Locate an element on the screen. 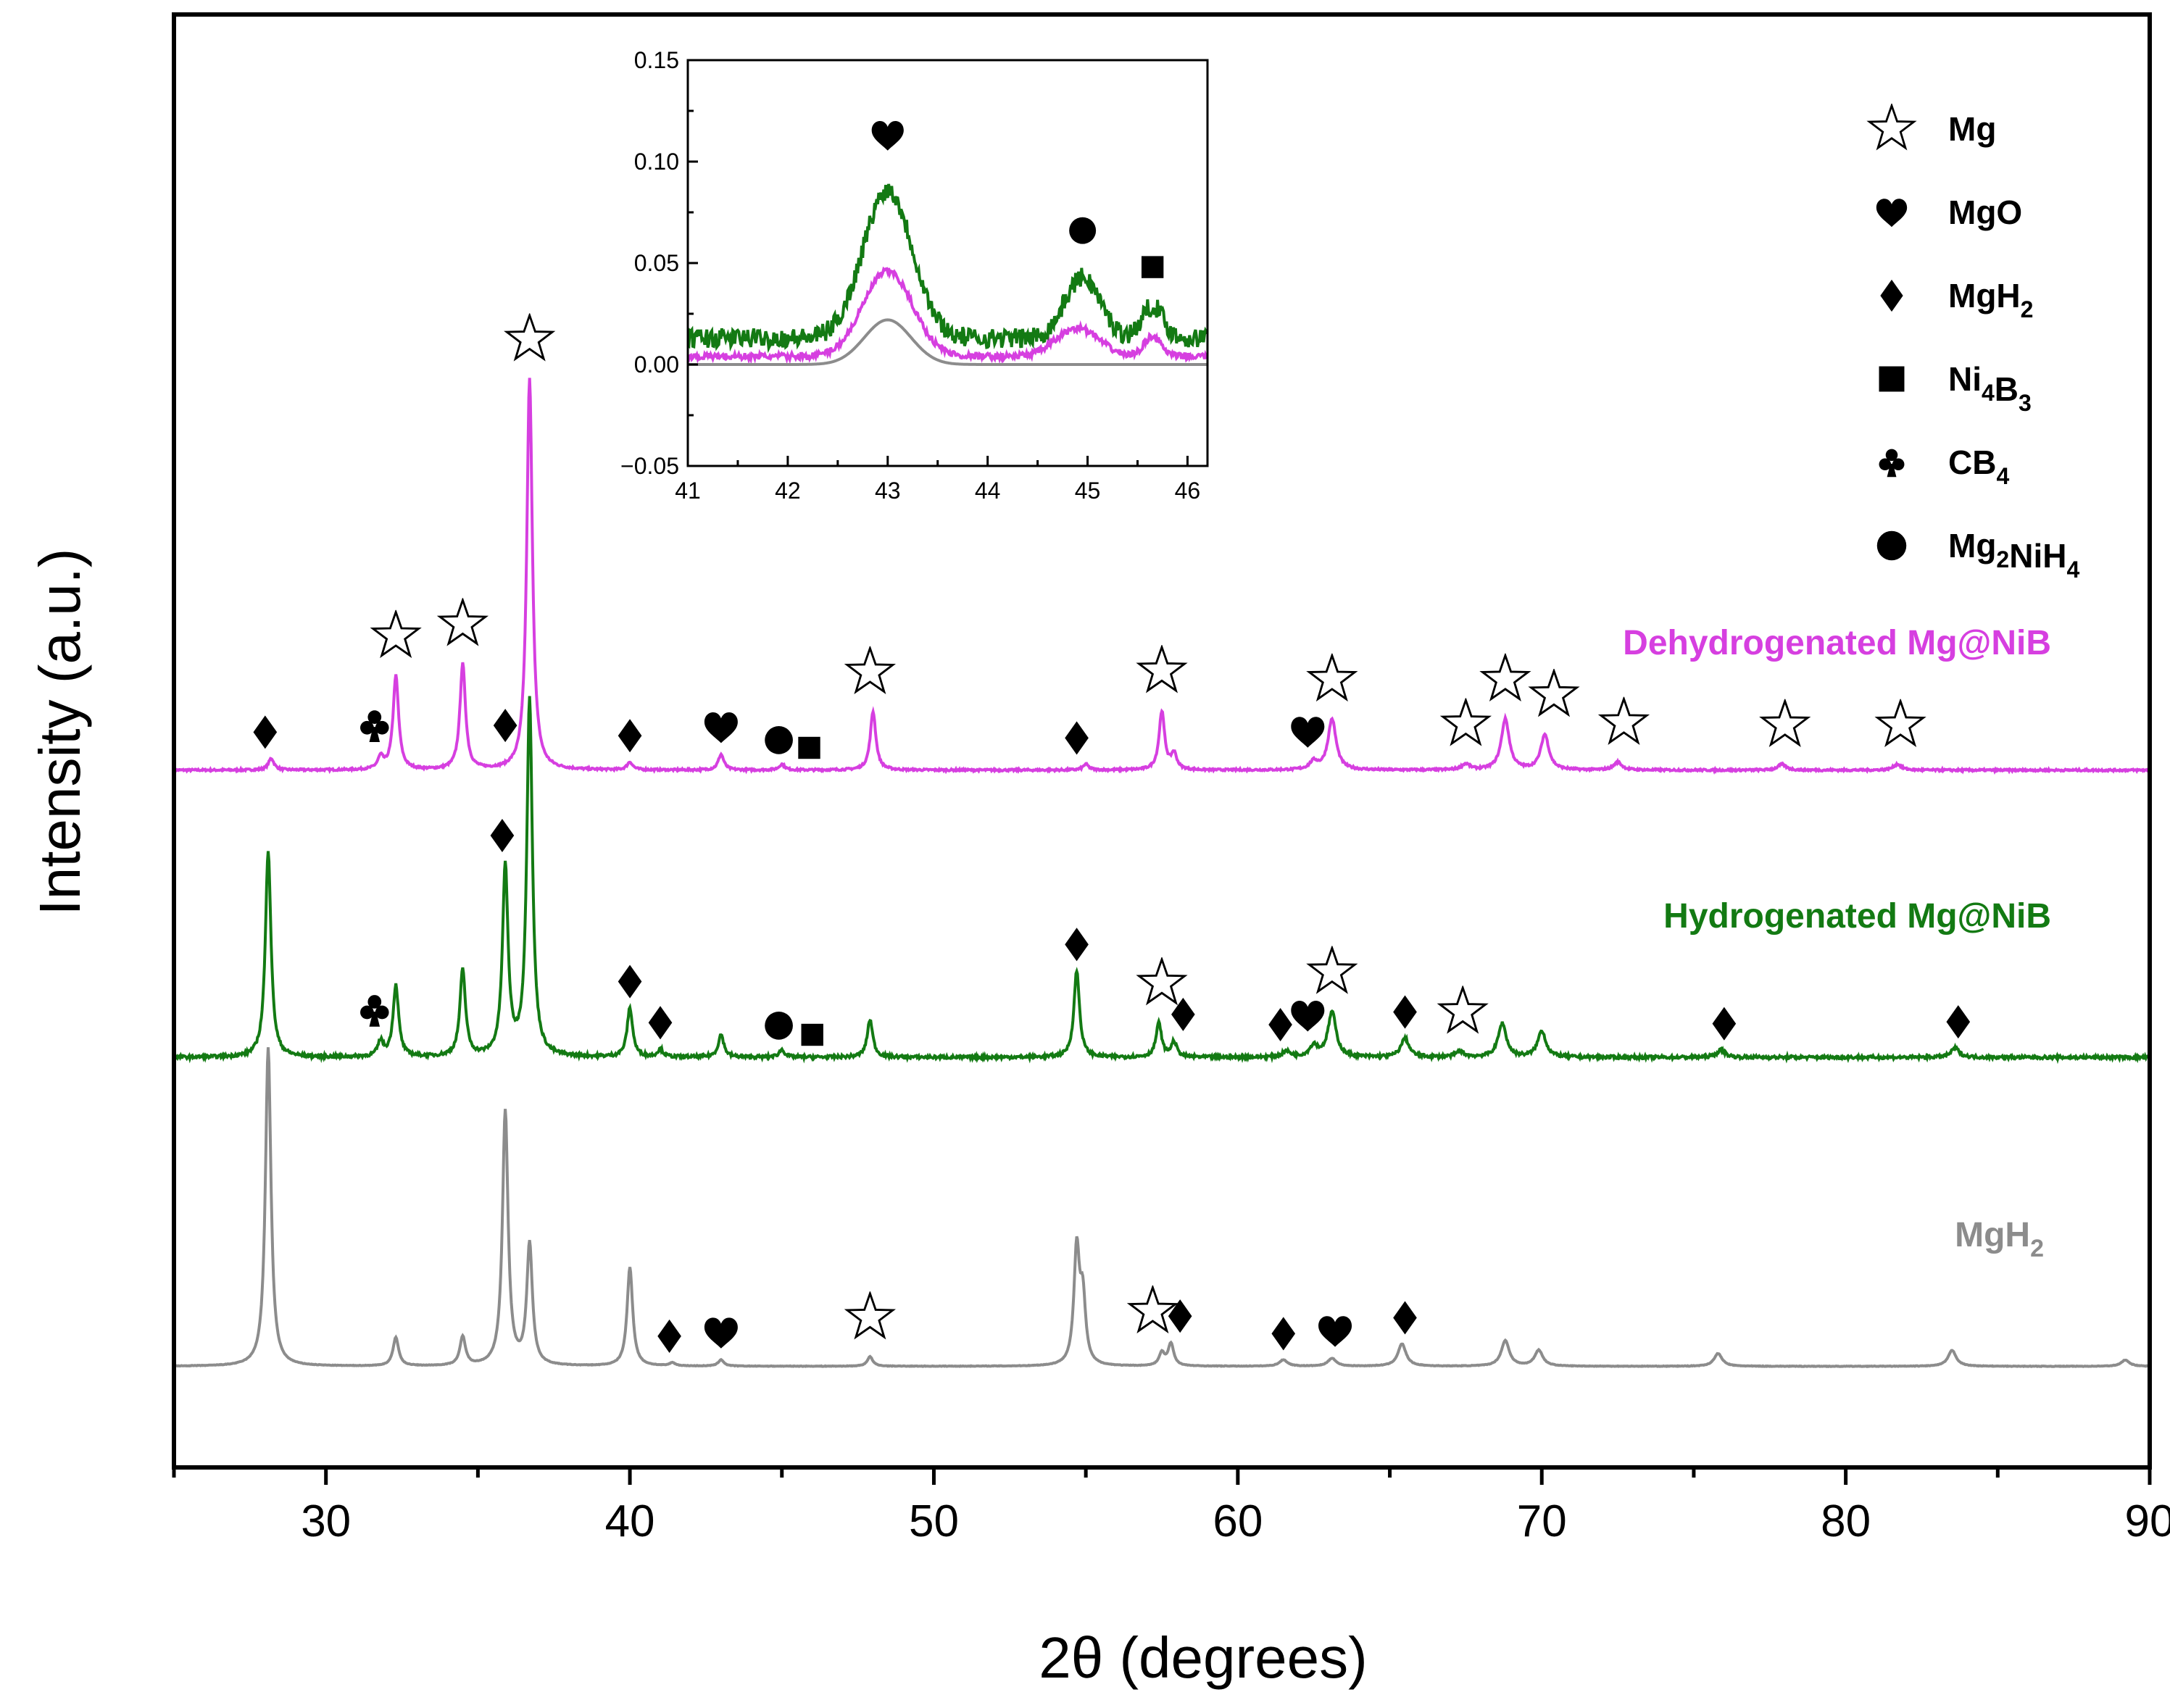  legend-label: MgO is located at coordinates (1985, 212).